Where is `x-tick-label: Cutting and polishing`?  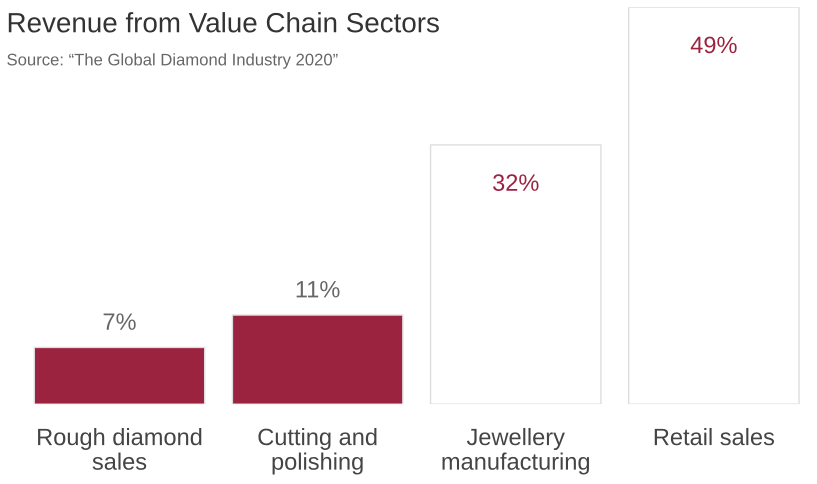 x-tick-label: Cutting and polishing is located at coordinates (317, 451).